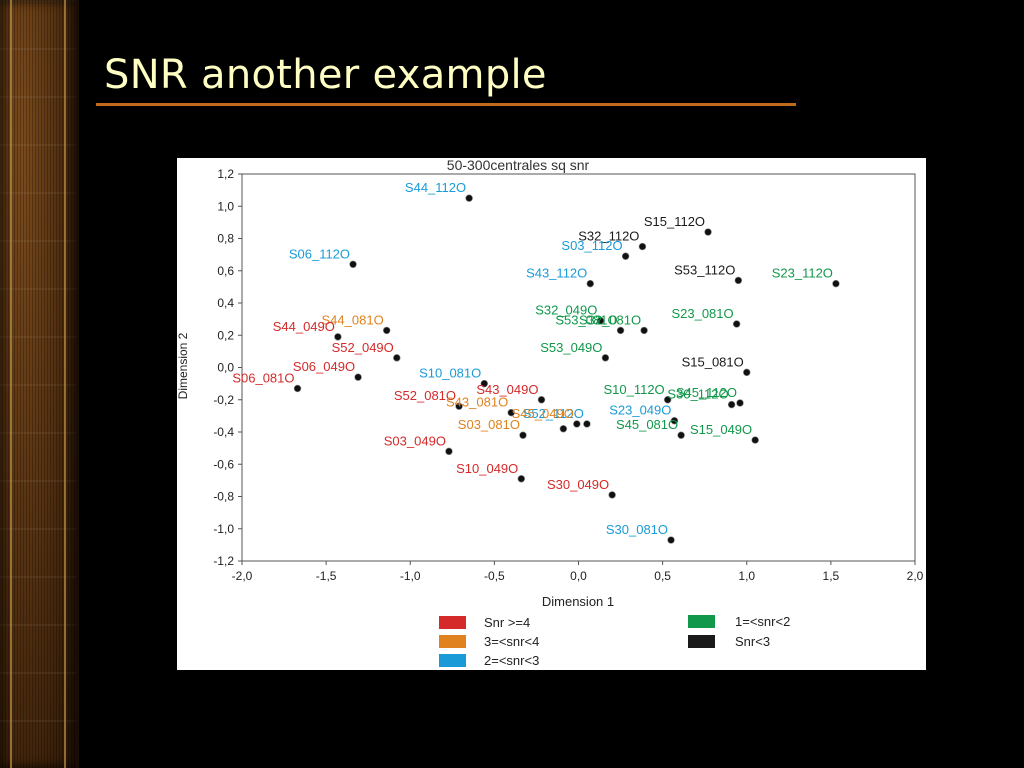 Image resolution: width=1024 pixels, height=768 pixels. What do you see at coordinates (511, 660) in the screenshot?
I see `legend-label: 2=<snr<3` at bounding box center [511, 660].